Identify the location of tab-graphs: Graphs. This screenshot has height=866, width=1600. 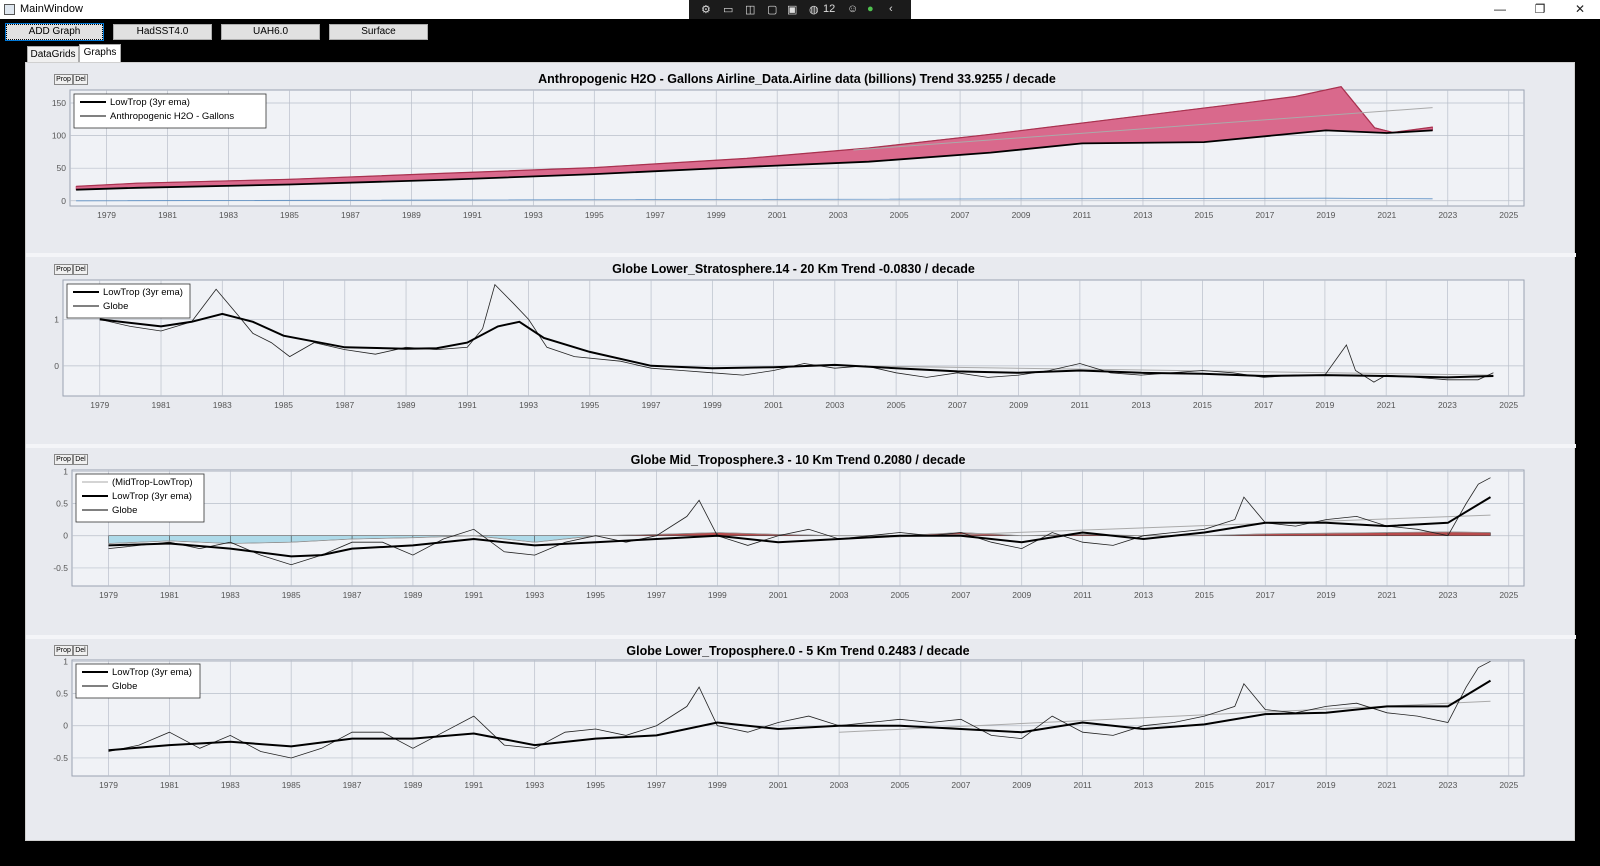
(100, 53).